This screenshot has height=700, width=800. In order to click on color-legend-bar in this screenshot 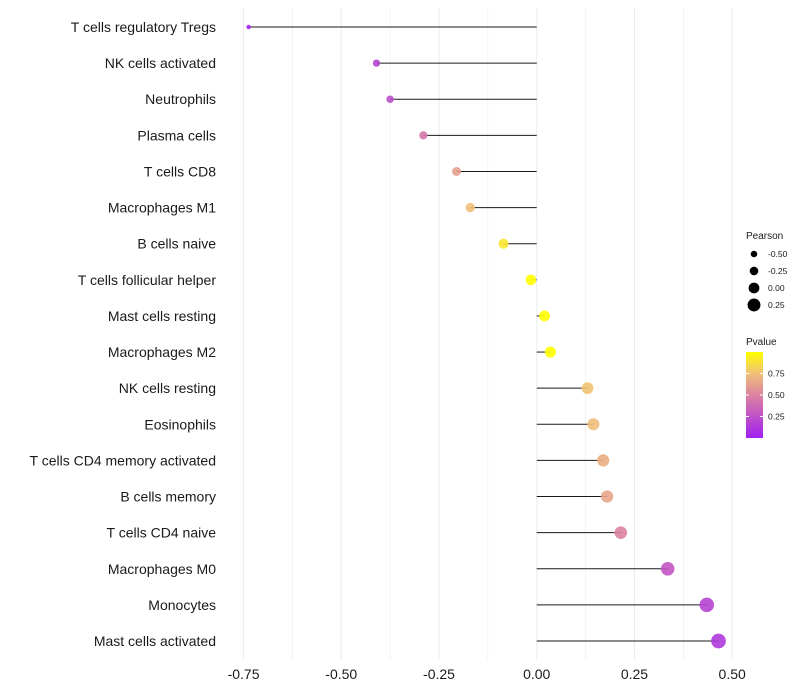, I will do `click(754, 395)`.